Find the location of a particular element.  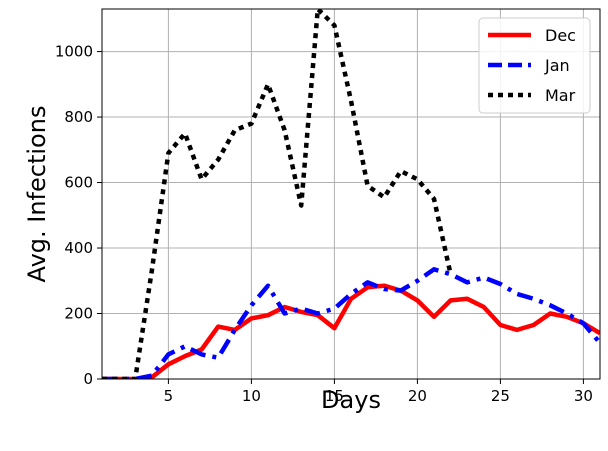

y-tick-label: 800 is located at coordinates (78, 117).